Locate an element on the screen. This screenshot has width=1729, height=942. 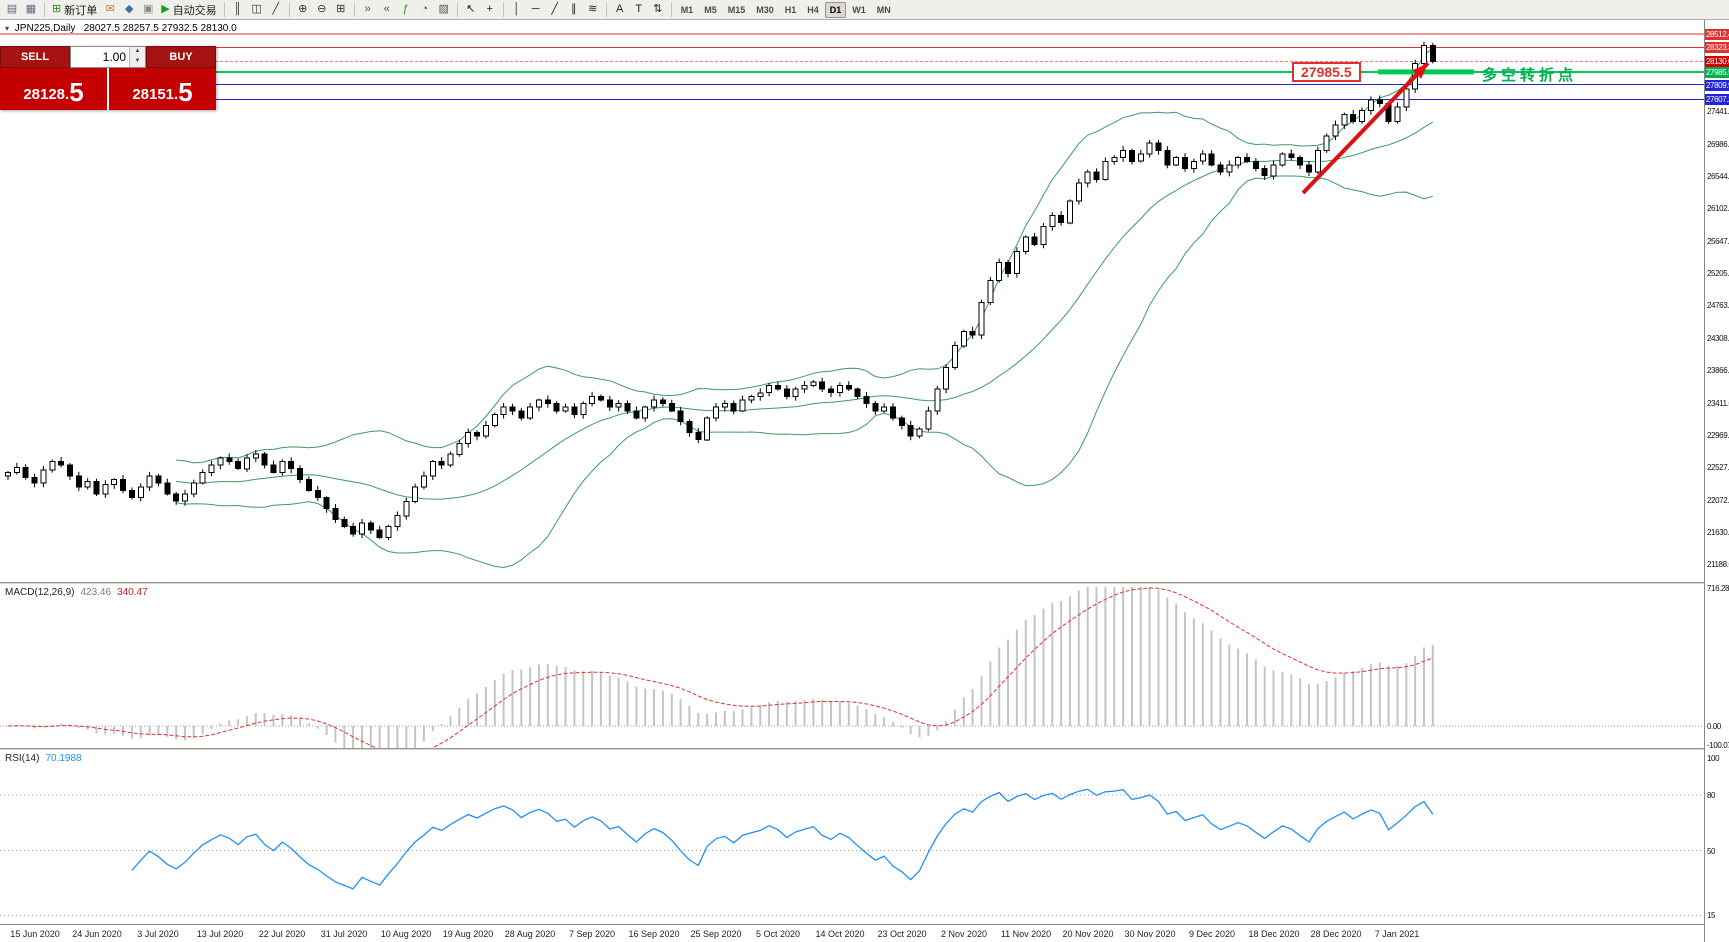
zoom-in-icon: ⊕ is located at coordinates (303, 9).